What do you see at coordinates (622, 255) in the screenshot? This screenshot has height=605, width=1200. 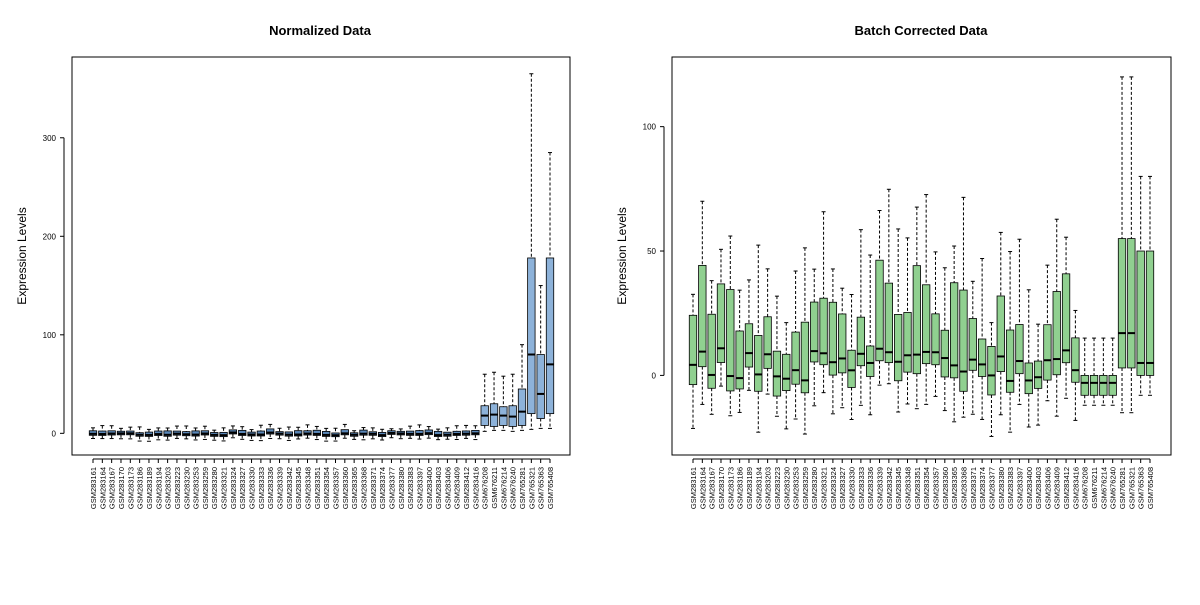 I see `y-axis-label-batch-corrected: Expression Levels` at bounding box center [622, 255].